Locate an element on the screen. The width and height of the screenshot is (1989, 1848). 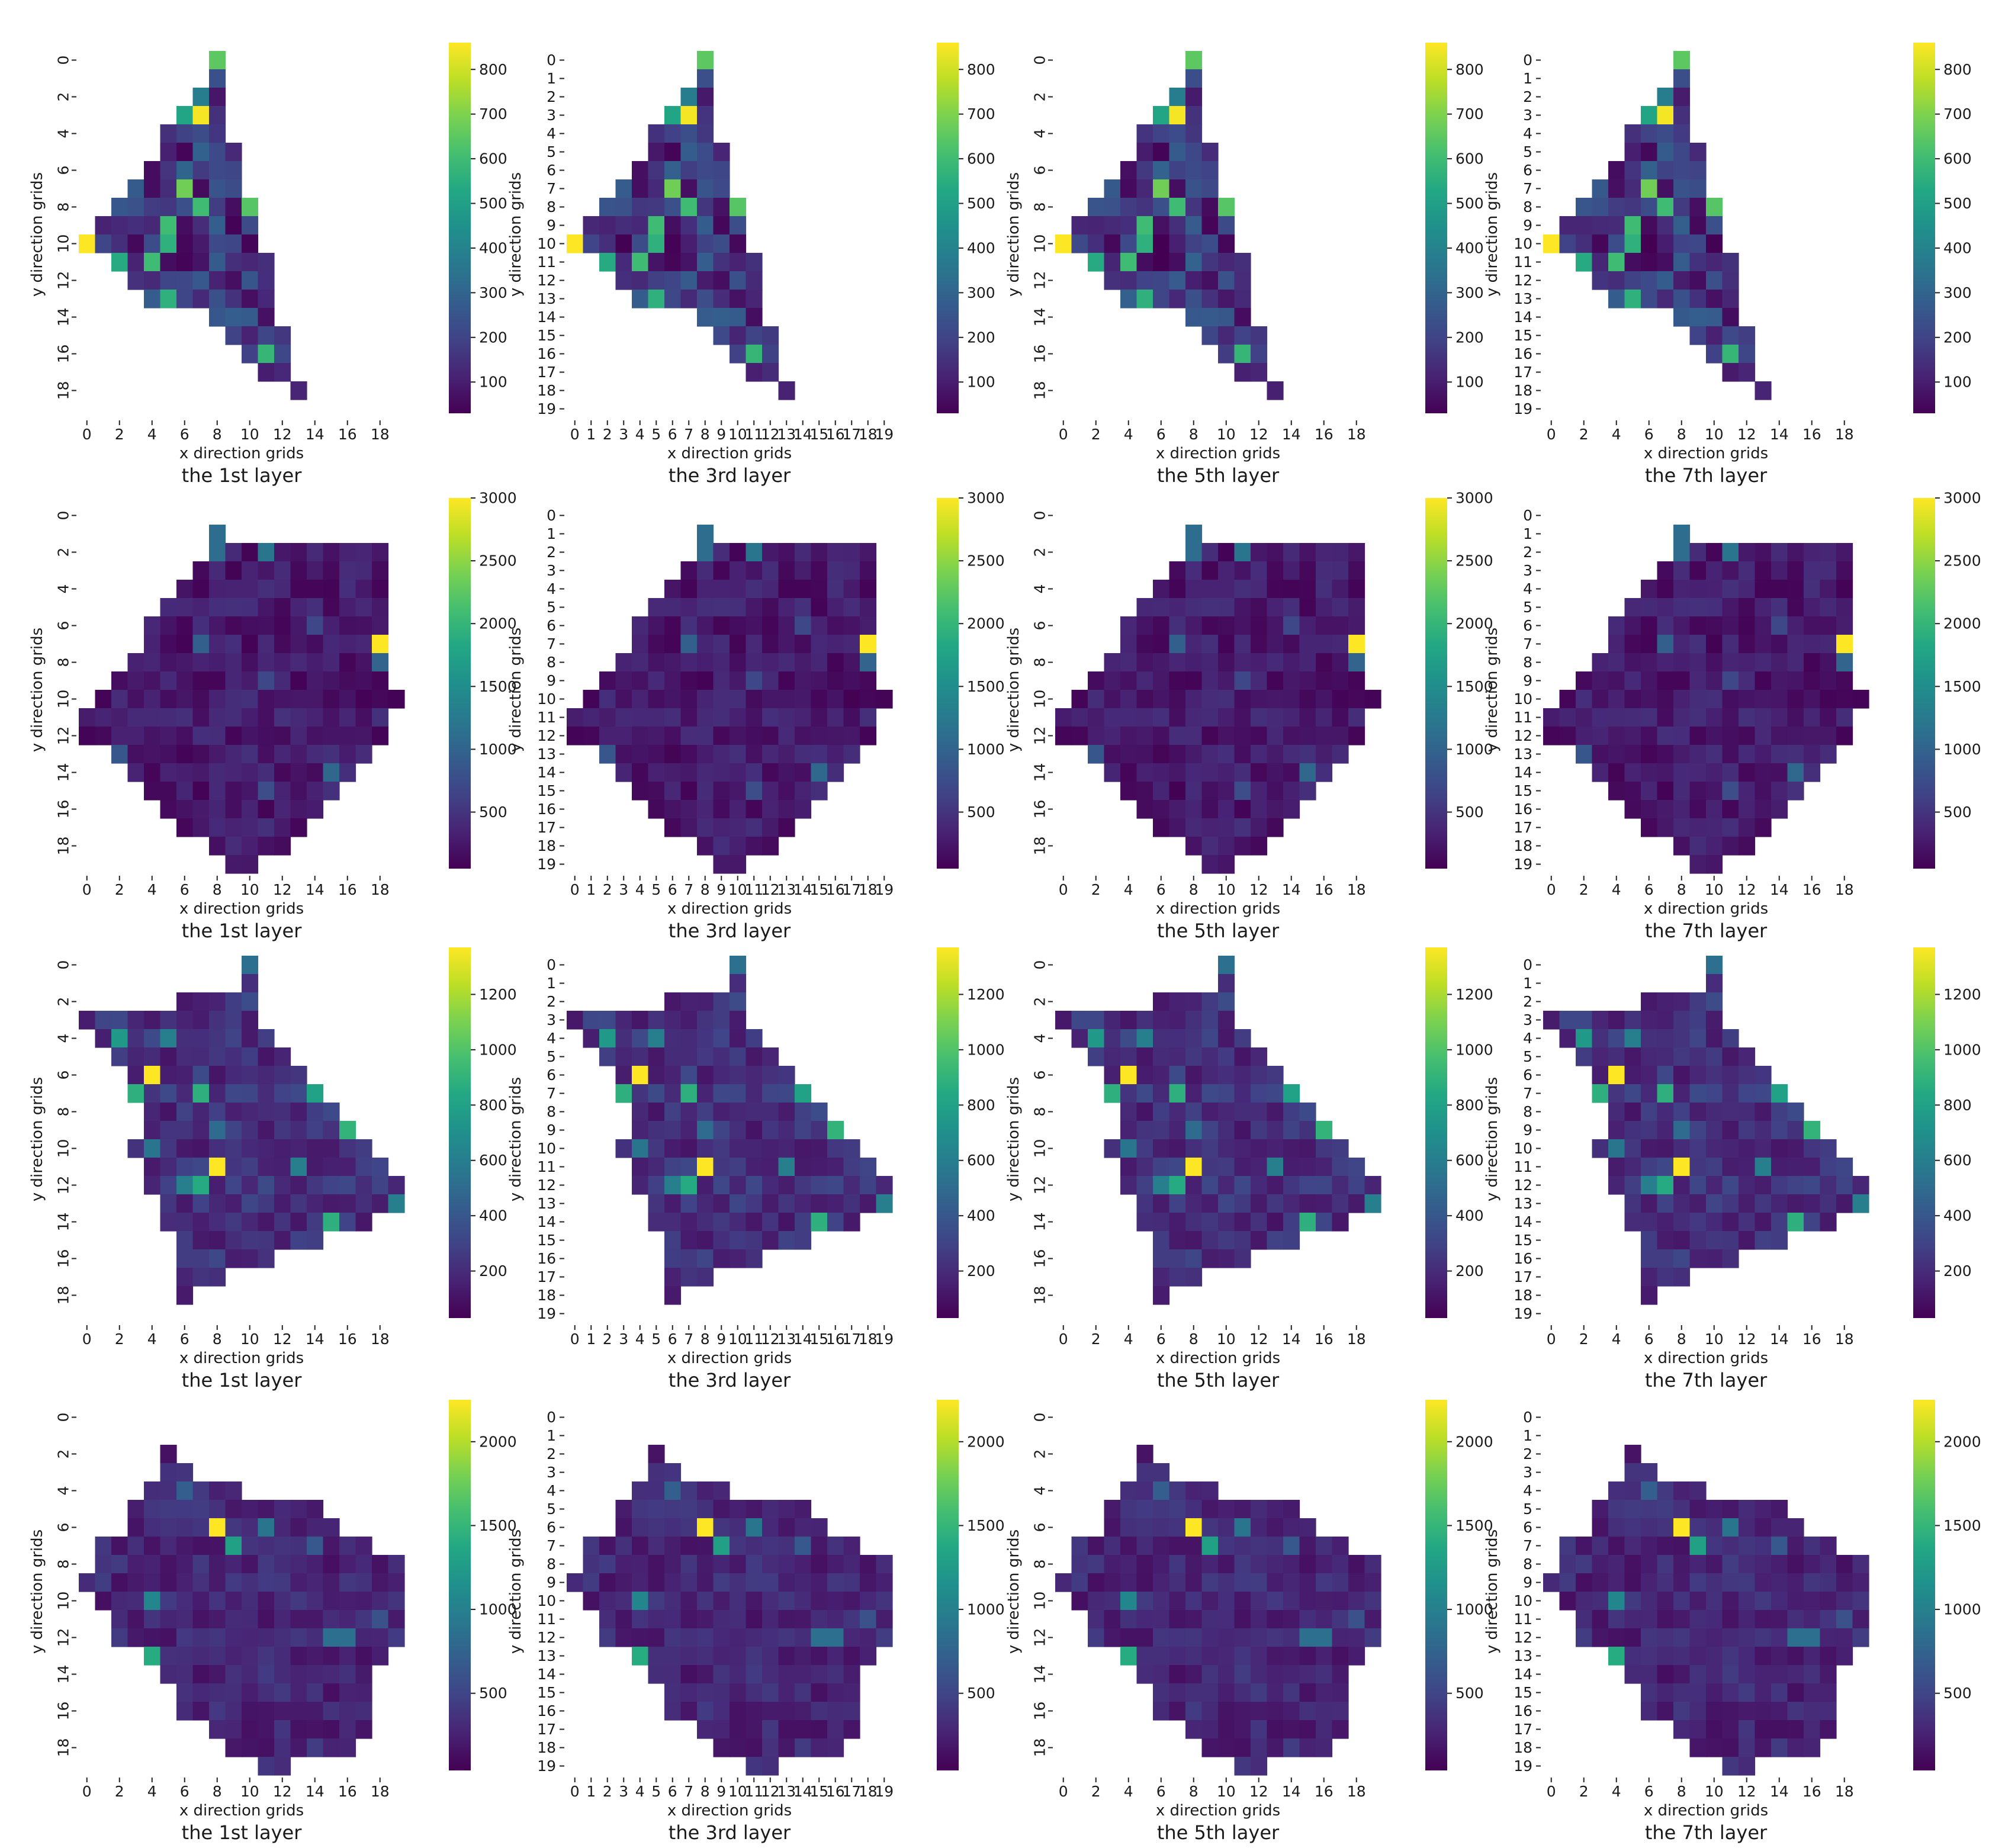
panel-title: the 3rd layer is located at coordinates (730, 1833).